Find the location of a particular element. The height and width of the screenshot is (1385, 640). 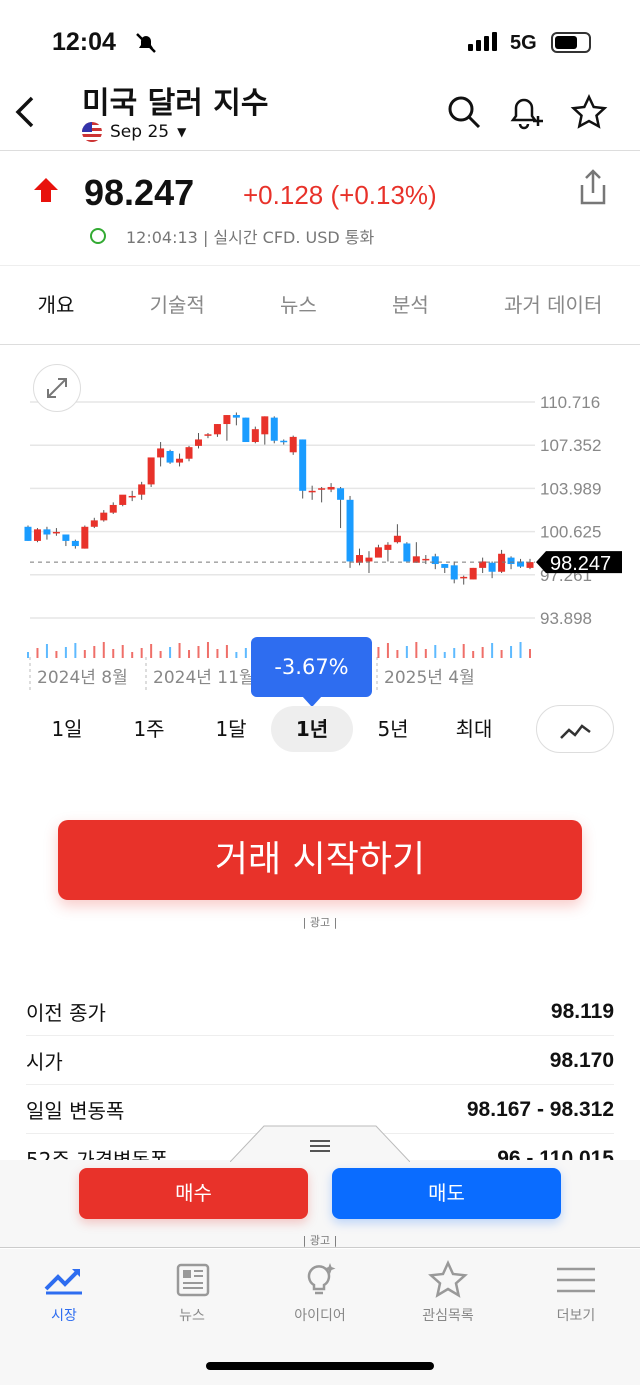

nav-item-0: 시장 is located at coordinates (64, 1317).